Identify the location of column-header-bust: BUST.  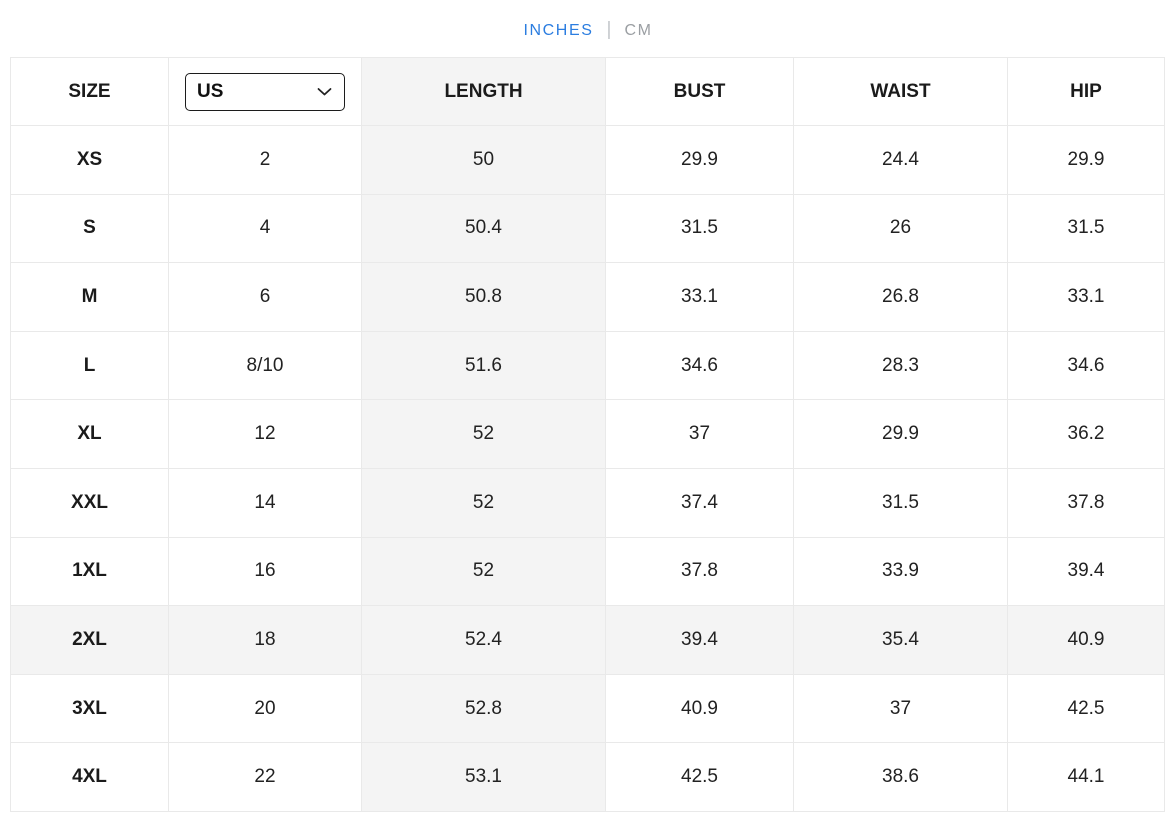
(699, 91).